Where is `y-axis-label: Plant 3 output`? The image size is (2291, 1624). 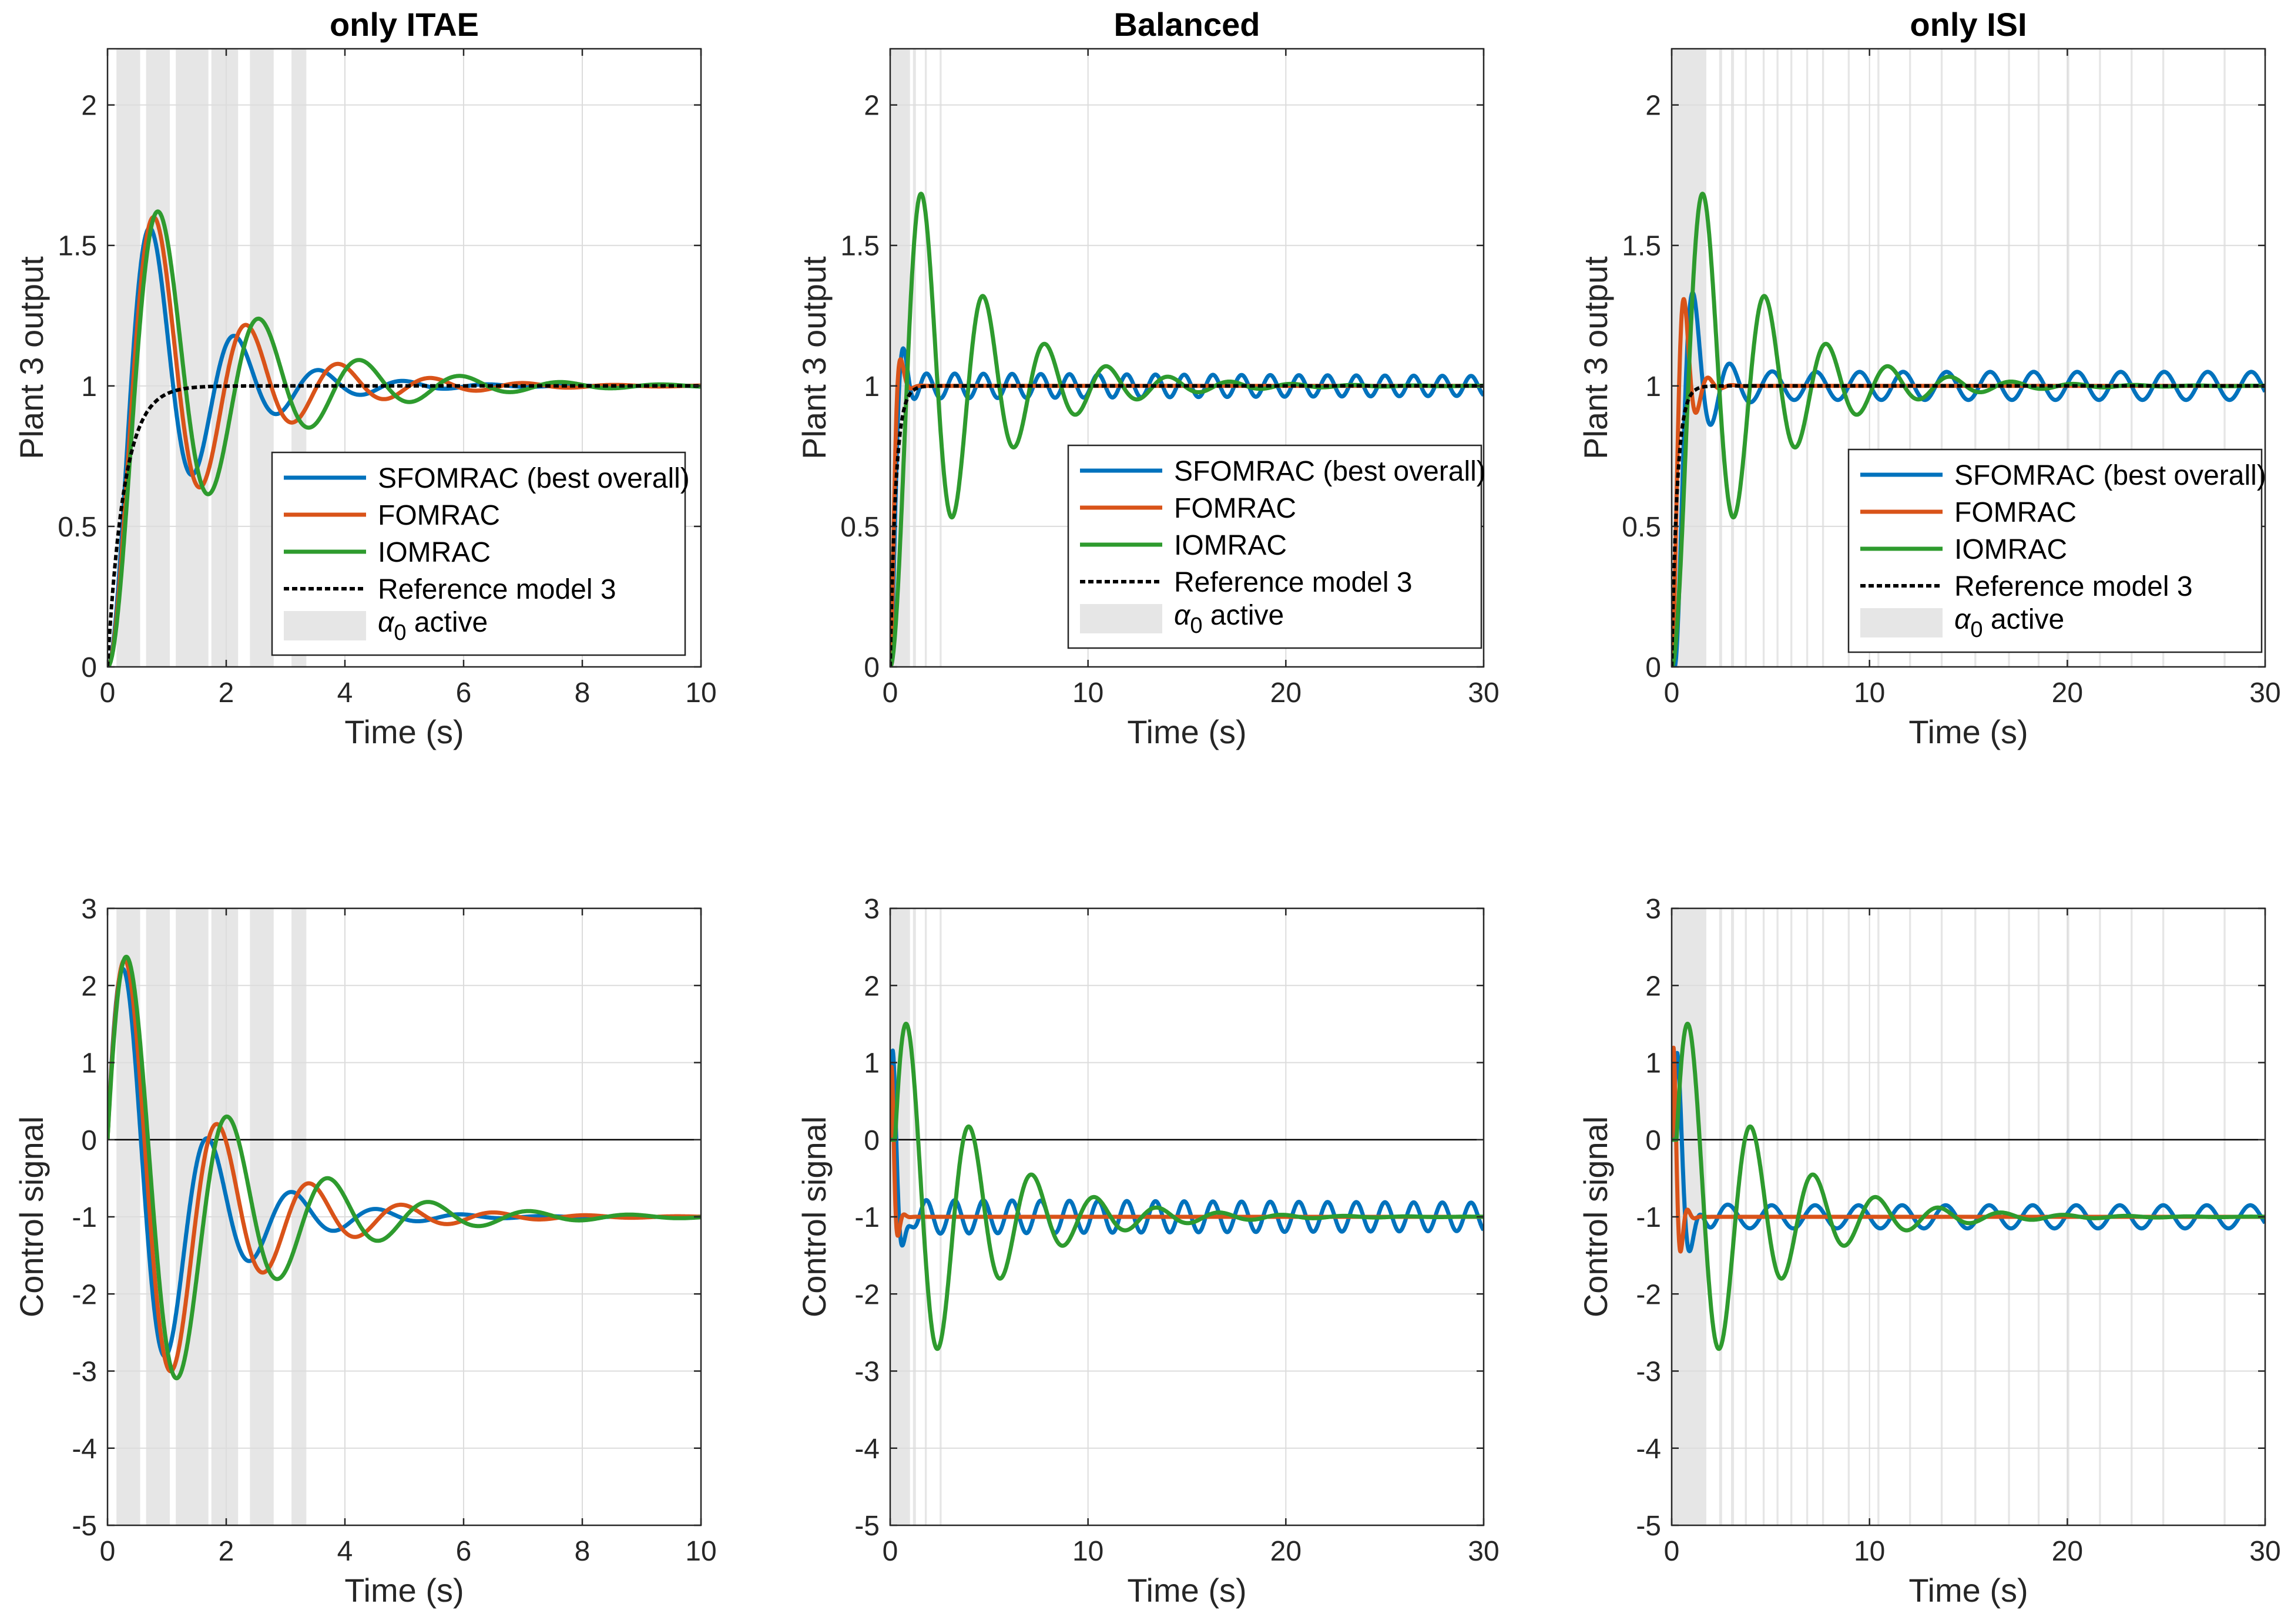 y-axis-label: Plant 3 output is located at coordinates (1596, 358).